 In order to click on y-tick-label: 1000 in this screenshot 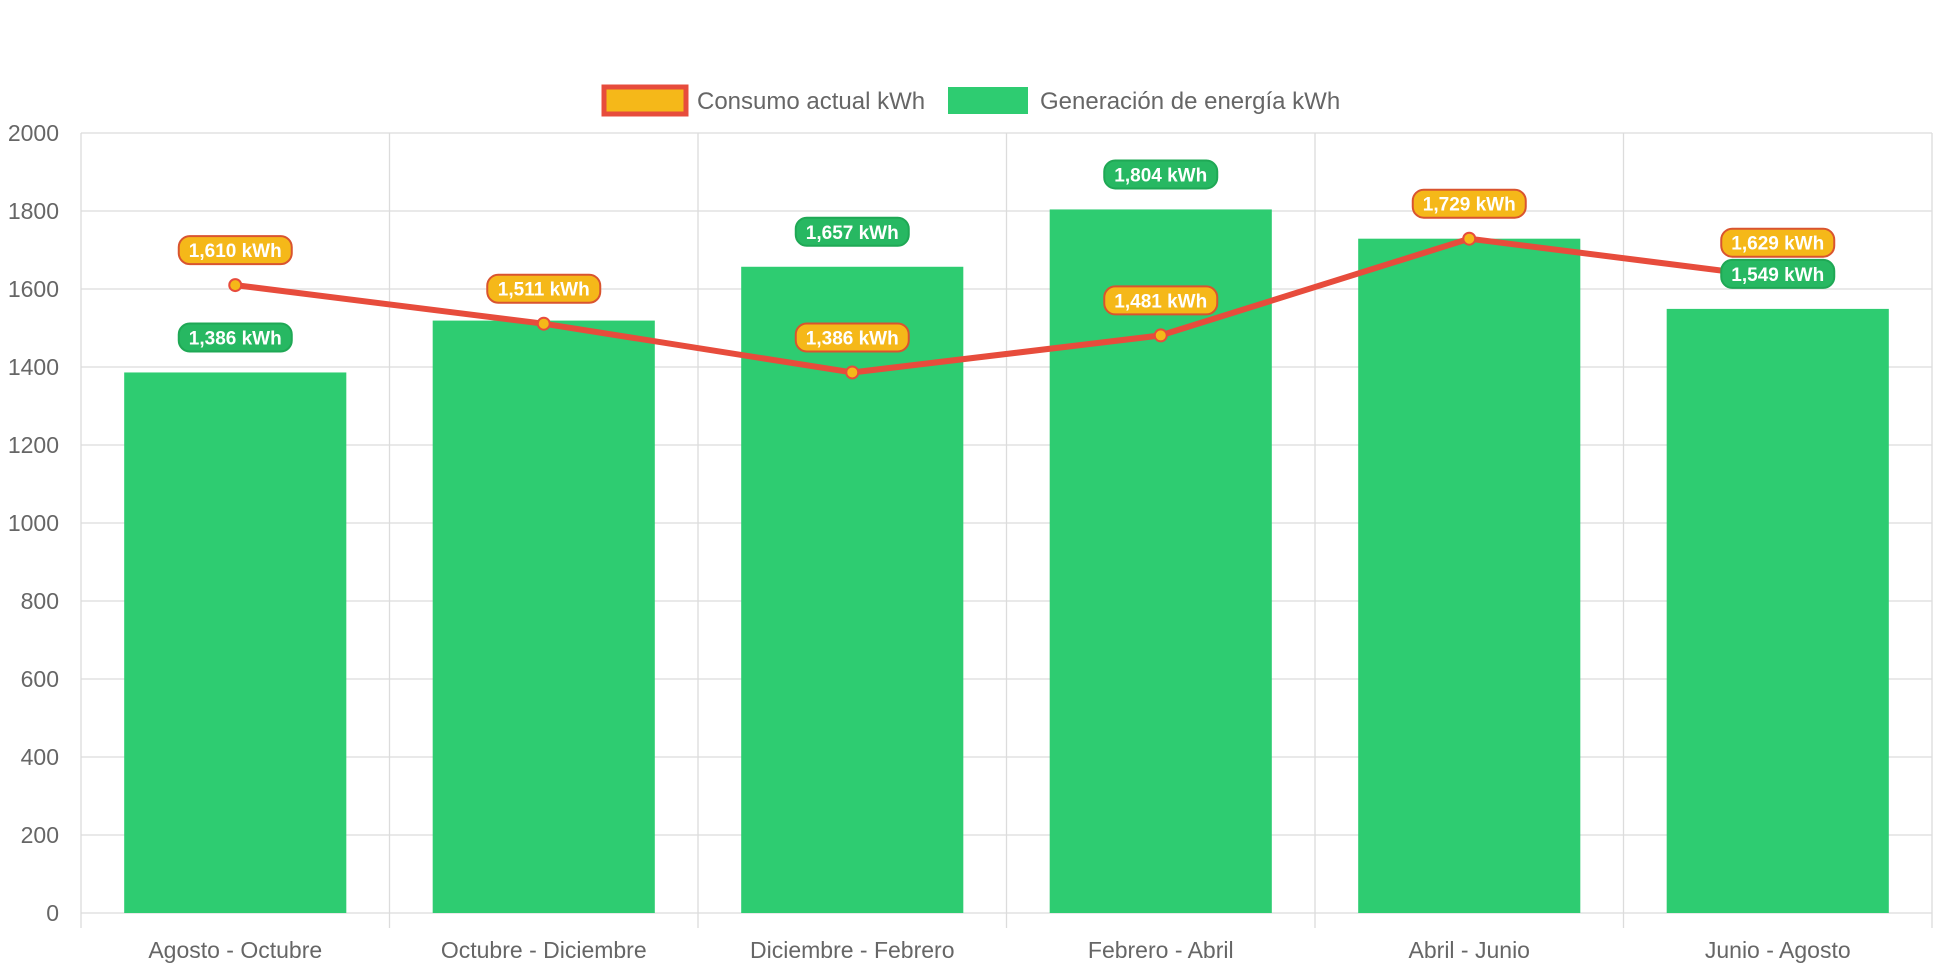, I will do `click(33, 523)`.